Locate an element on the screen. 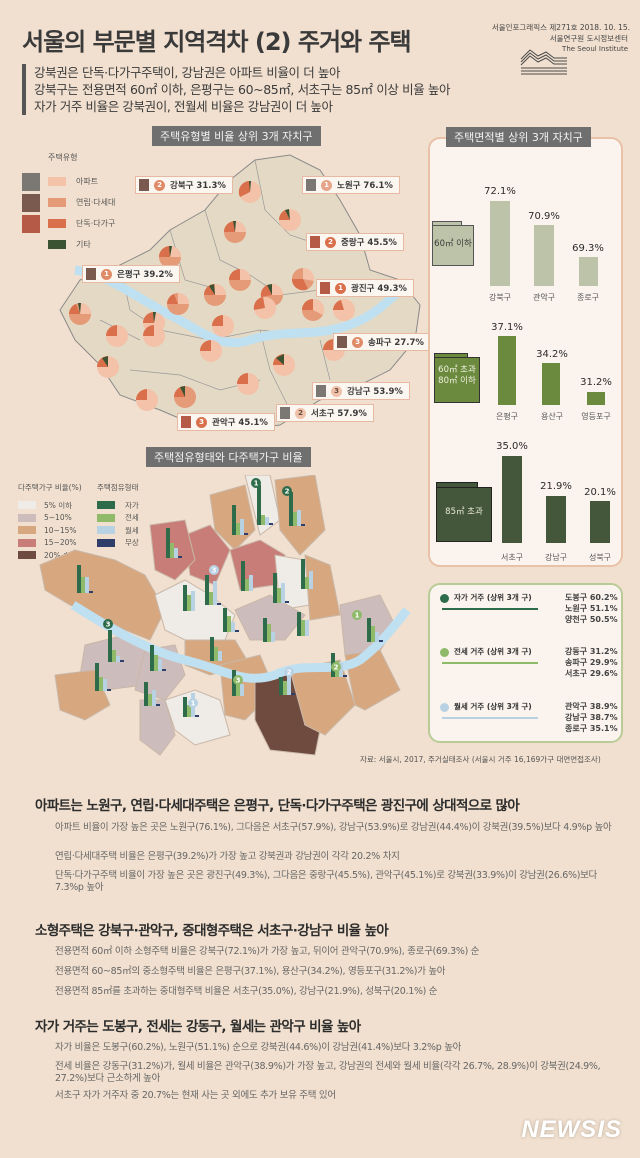 The width and height of the screenshot is (640, 1158). map1-label: 주택유형별 비율 상위 3개 자치구 is located at coordinates (236, 136).